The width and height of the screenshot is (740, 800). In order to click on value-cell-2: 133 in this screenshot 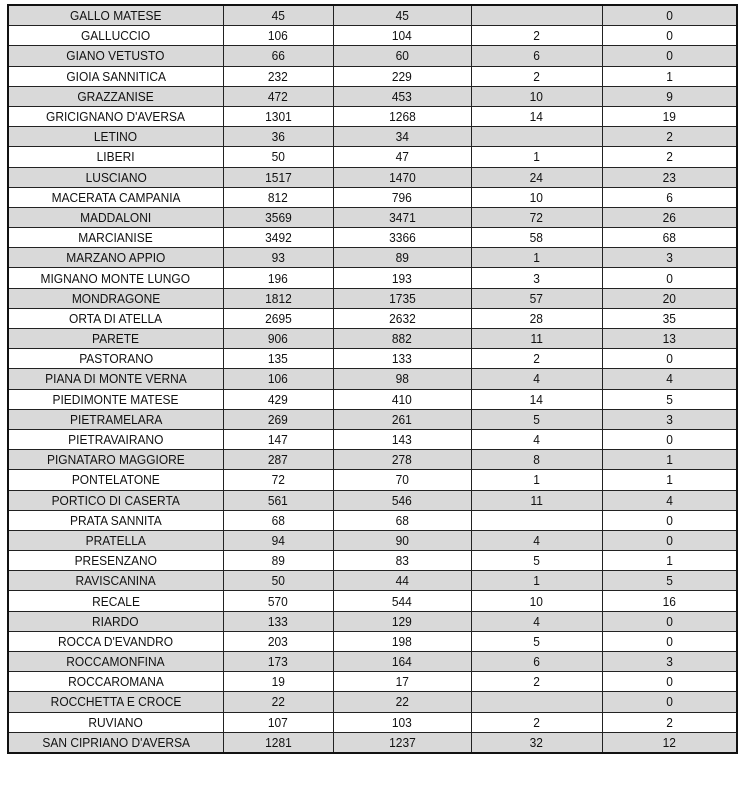, I will do `click(402, 359)`.